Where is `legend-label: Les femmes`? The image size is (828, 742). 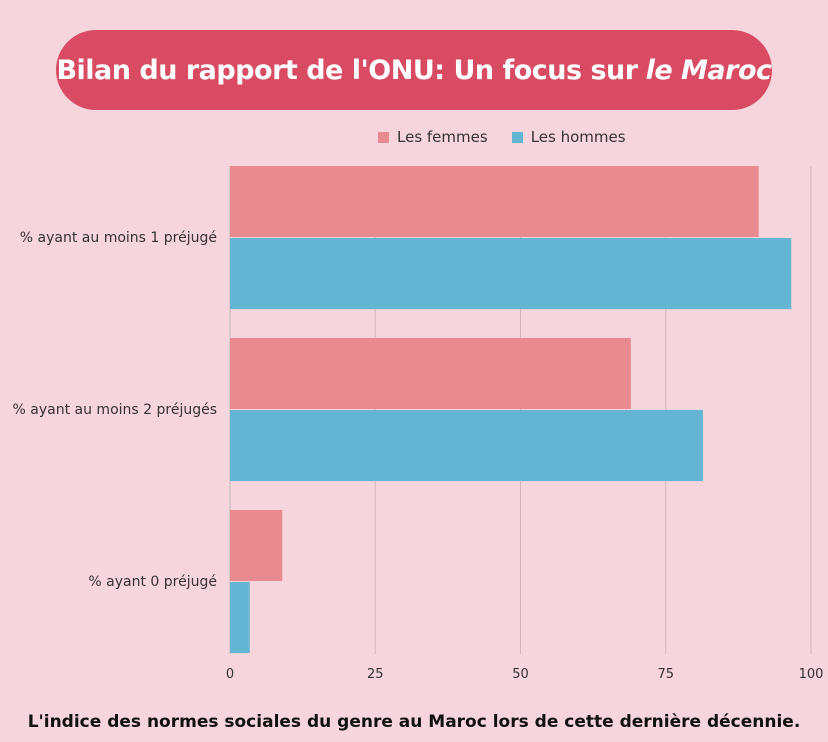
legend-label: Les femmes is located at coordinates (442, 137).